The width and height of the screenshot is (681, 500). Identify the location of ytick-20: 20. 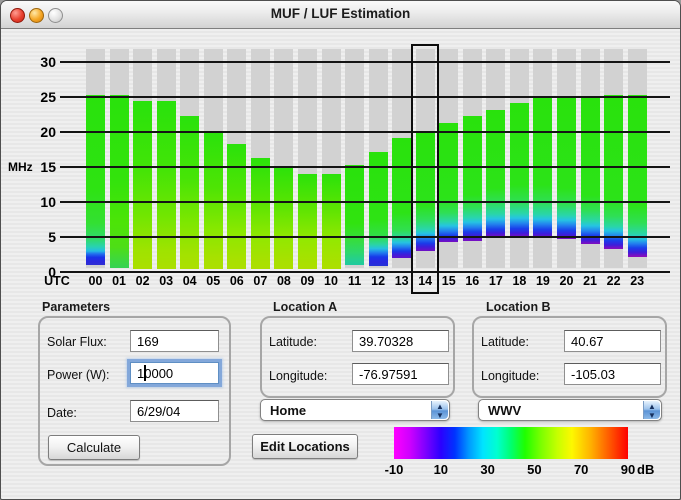
(48, 132).